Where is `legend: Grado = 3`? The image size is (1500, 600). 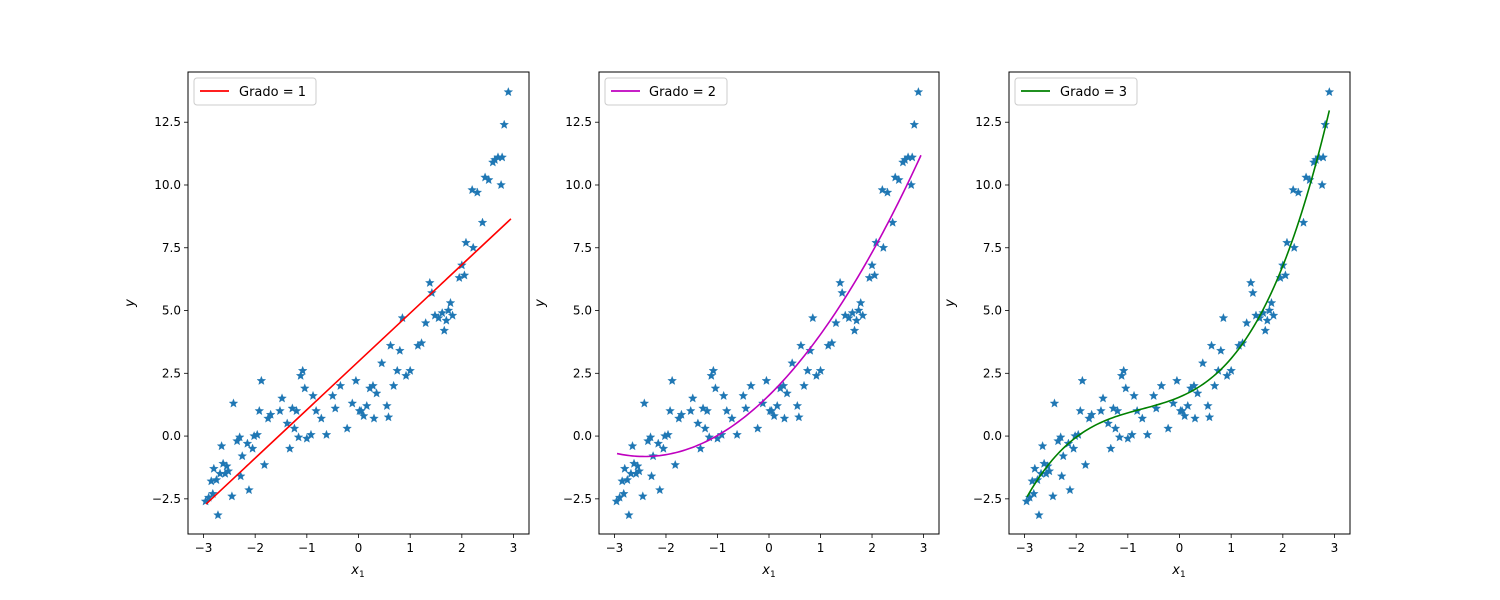
legend: Grado = 3 is located at coordinates (1076, 91).